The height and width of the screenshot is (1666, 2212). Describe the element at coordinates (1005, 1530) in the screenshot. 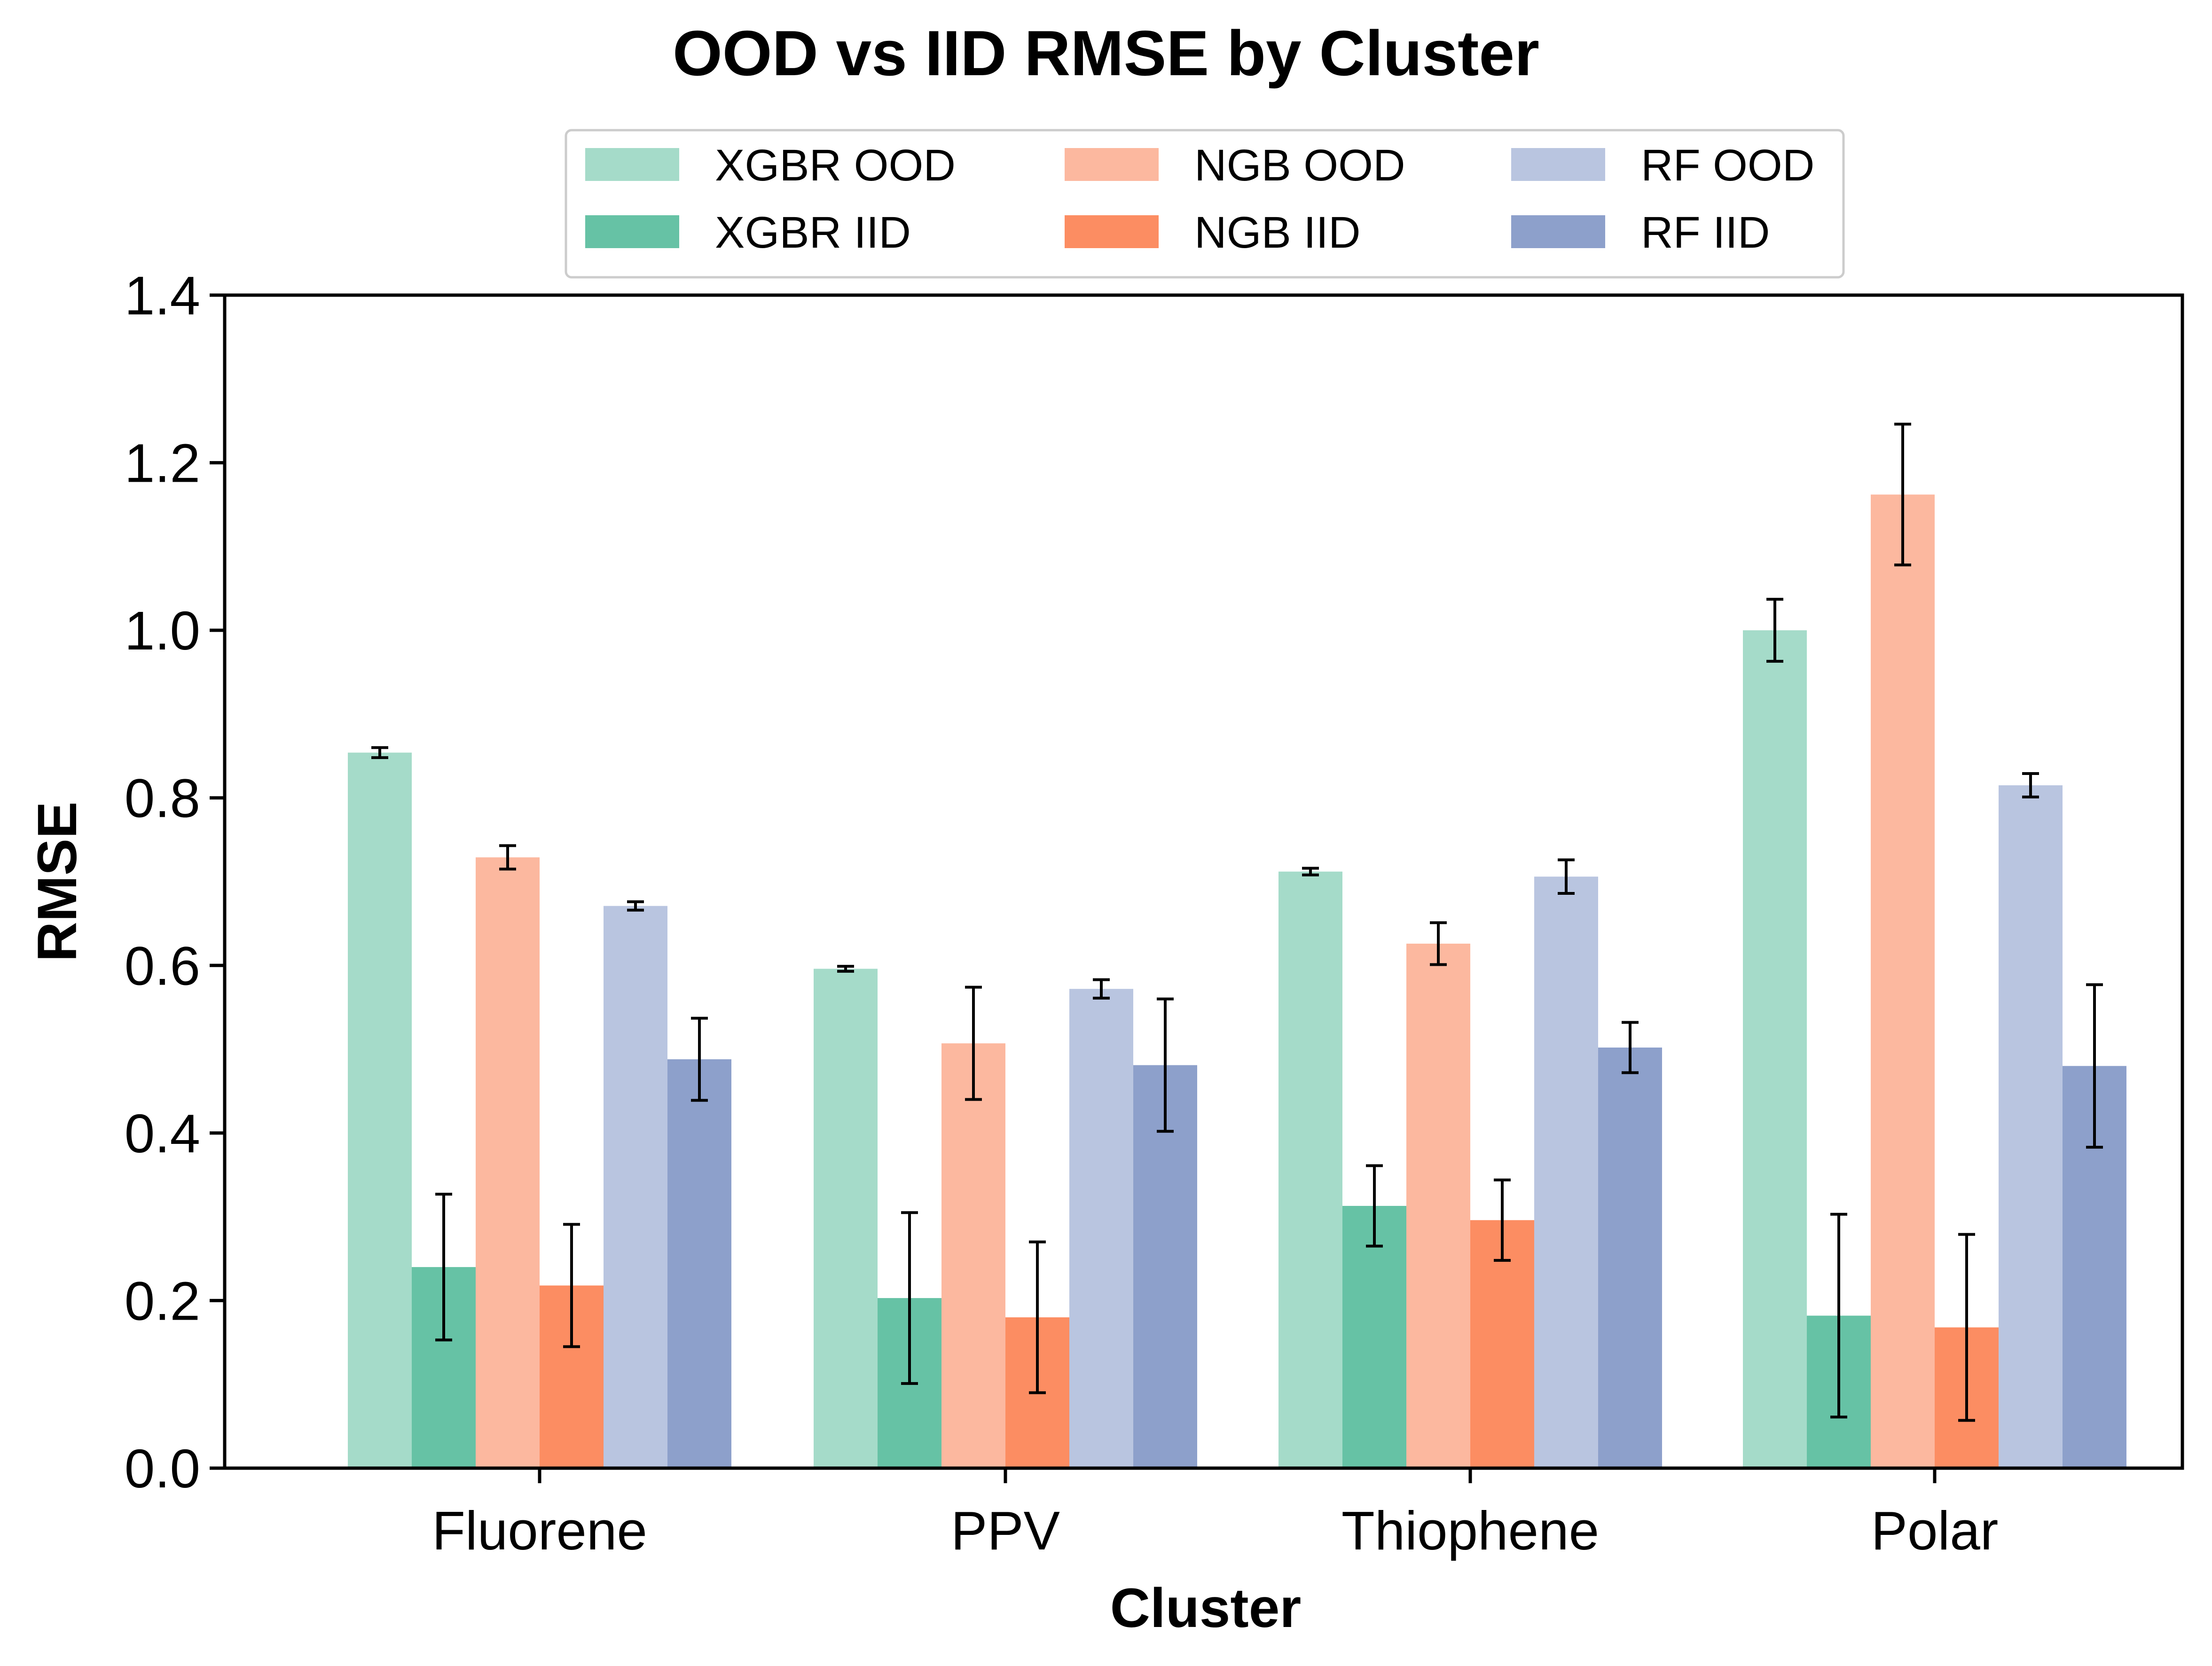

I see `x-tick-label: PPV` at that location.